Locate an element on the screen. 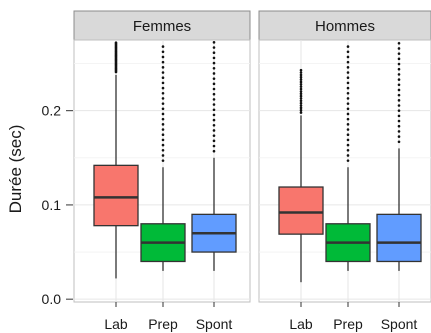 The height and width of the screenshot is (333, 431). box-spont is located at coordinates (399, 238).